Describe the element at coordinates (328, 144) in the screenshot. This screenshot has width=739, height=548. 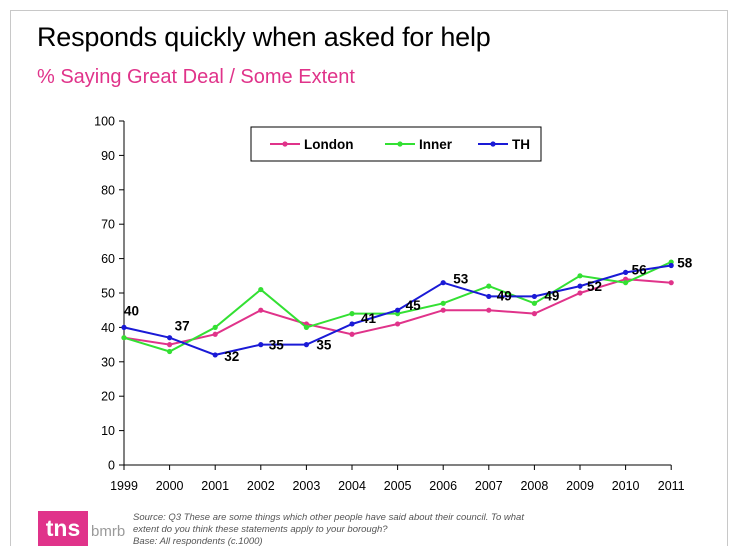
I see `legend-label-london: London` at that location.